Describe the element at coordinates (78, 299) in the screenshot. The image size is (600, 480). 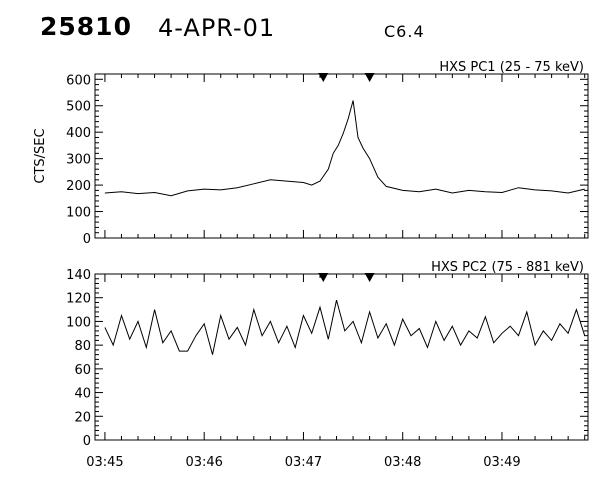
I see `y-tick-label: 120` at that location.